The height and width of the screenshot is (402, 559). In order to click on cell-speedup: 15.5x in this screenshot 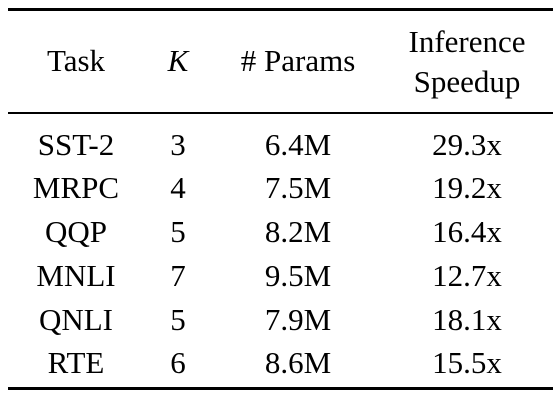, I will do `click(467, 362)`.